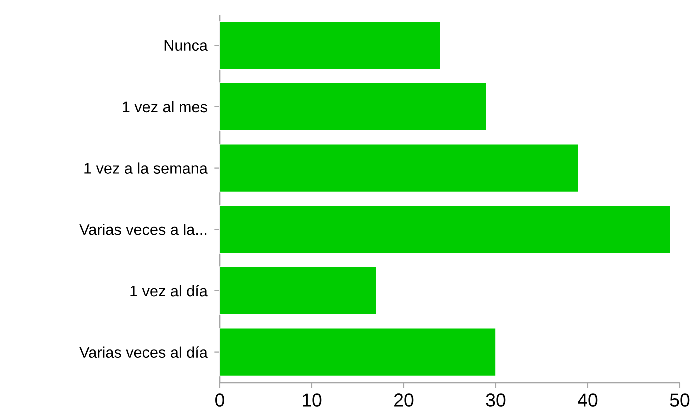  Describe the element at coordinates (146, 168) in the screenshot. I see `y-tick-label: 1 vez a la semana` at that location.